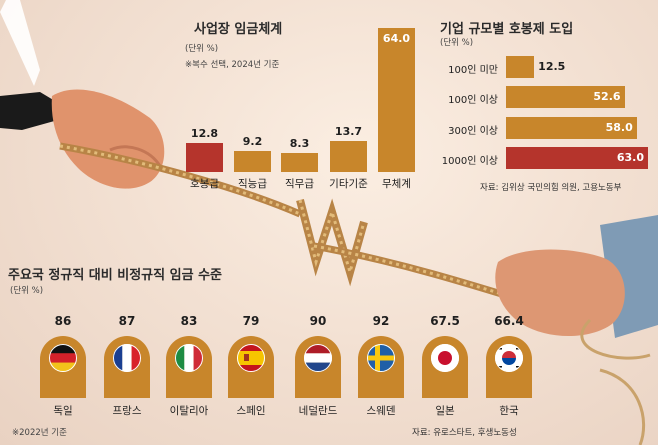 The image size is (658, 445). What do you see at coordinates (396, 184) in the screenshot?
I see `chart1-category-label: 무체계` at bounding box center [396, 184].